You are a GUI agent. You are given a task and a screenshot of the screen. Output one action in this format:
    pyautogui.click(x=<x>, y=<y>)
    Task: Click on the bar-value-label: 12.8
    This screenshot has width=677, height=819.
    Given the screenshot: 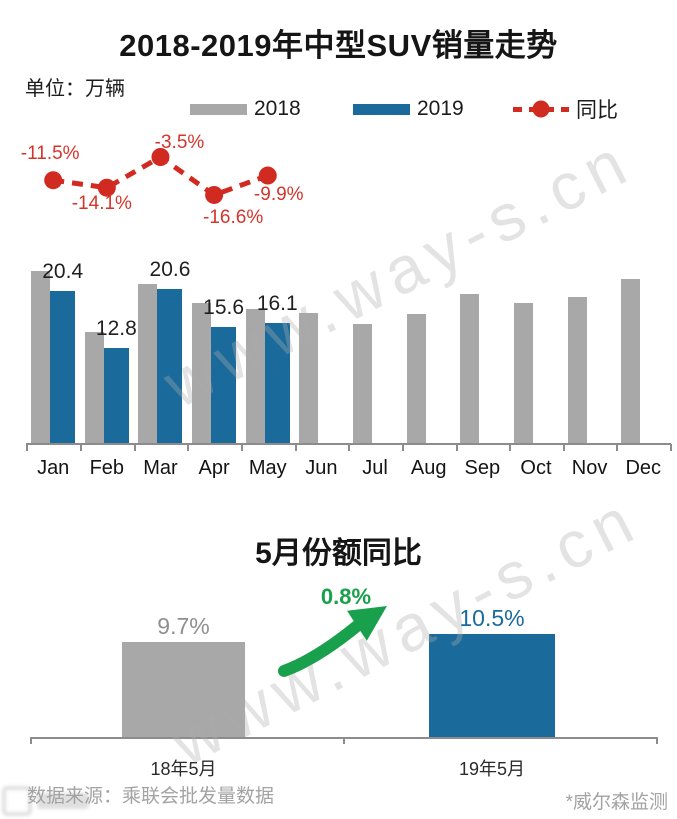 What is the action you would take?
    pyautogui.click(x=116, y=328)
    